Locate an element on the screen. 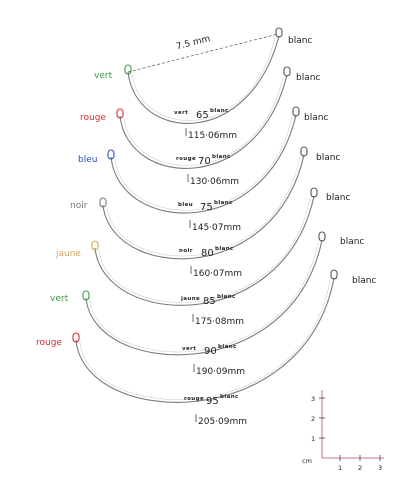  length-label: 130·06mm is located at coordinates (214, 182).